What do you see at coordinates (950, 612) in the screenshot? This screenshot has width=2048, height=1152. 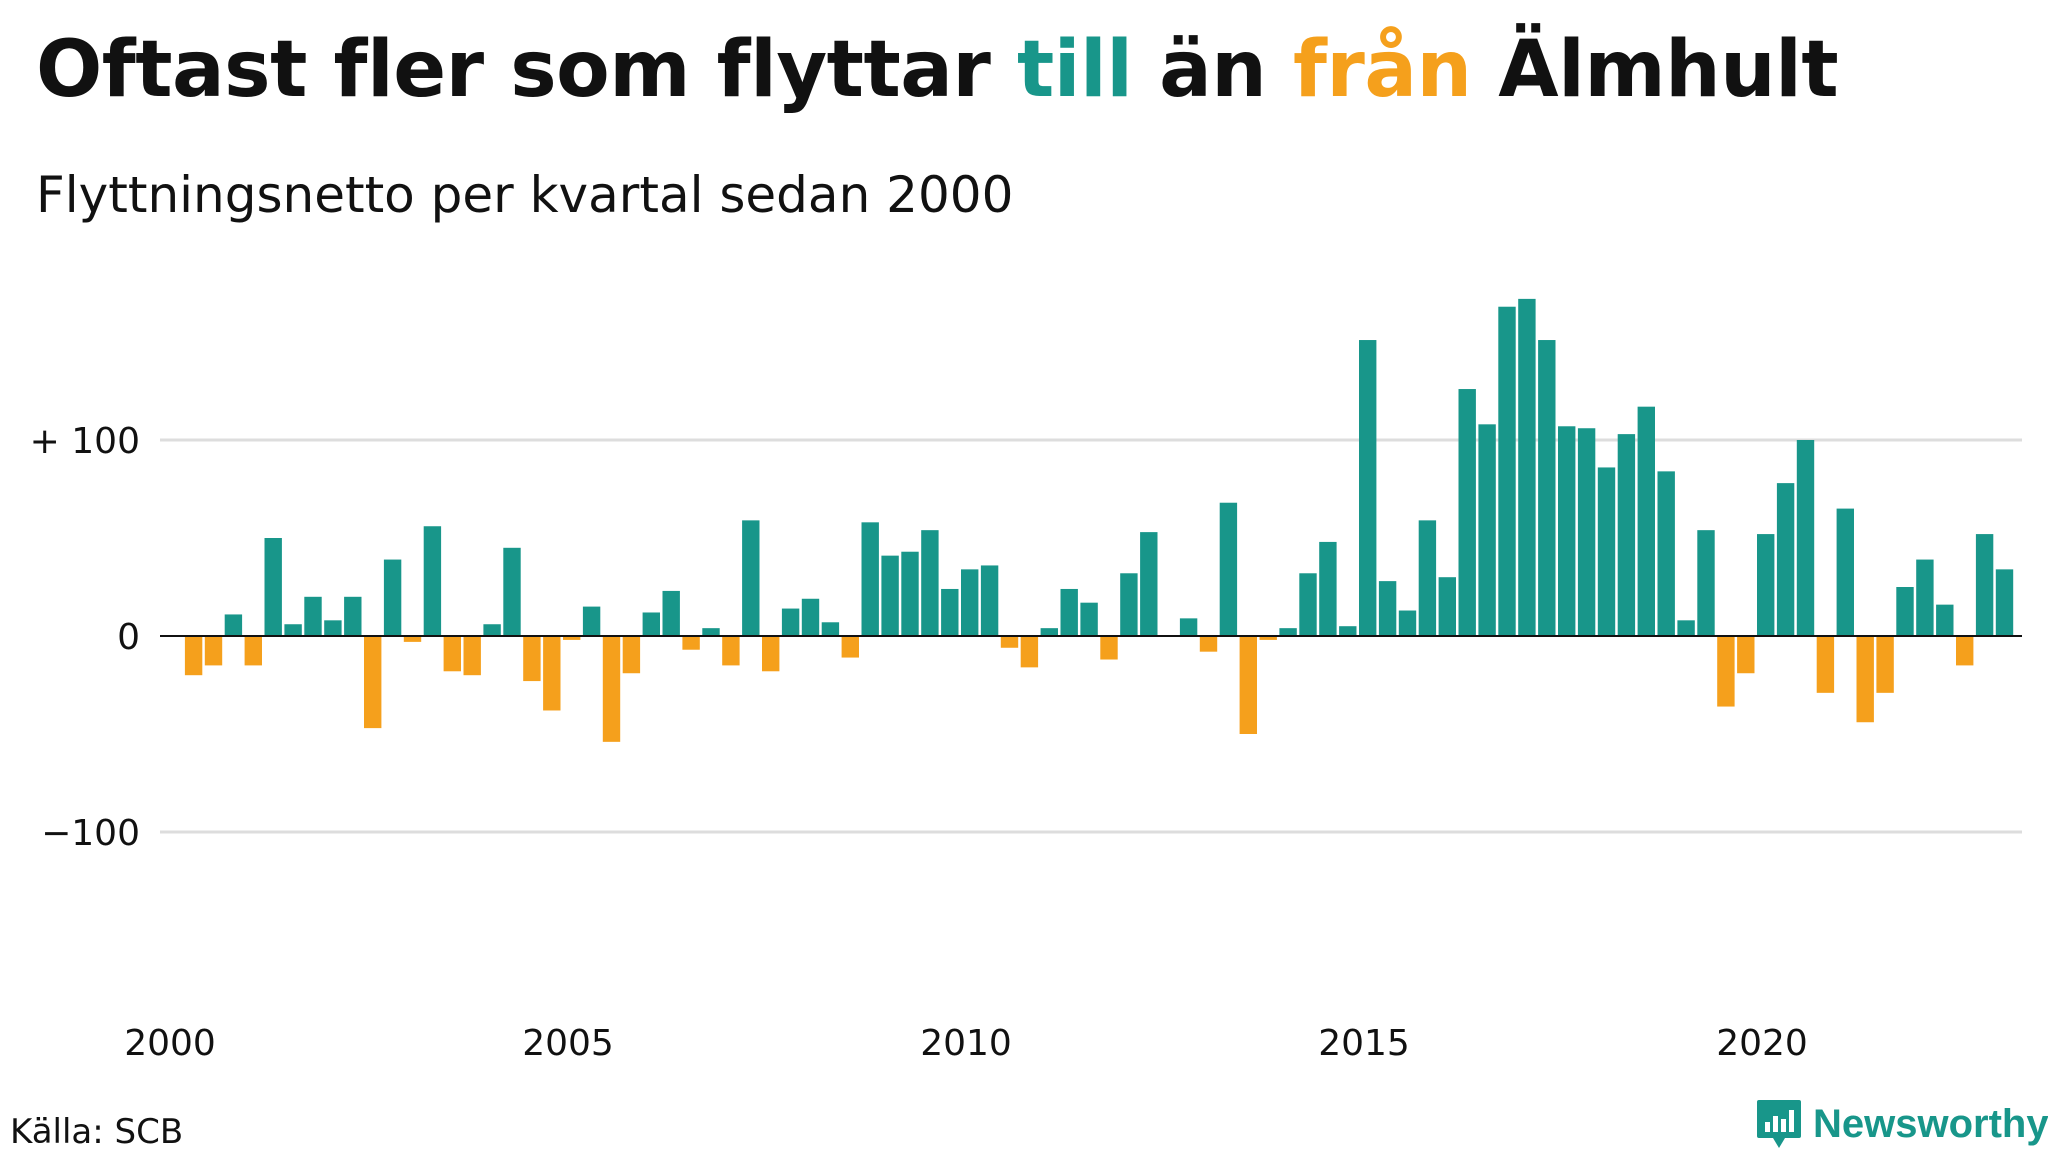 I see `bar: 2009K4: 24` at bounding box center [950, 612].